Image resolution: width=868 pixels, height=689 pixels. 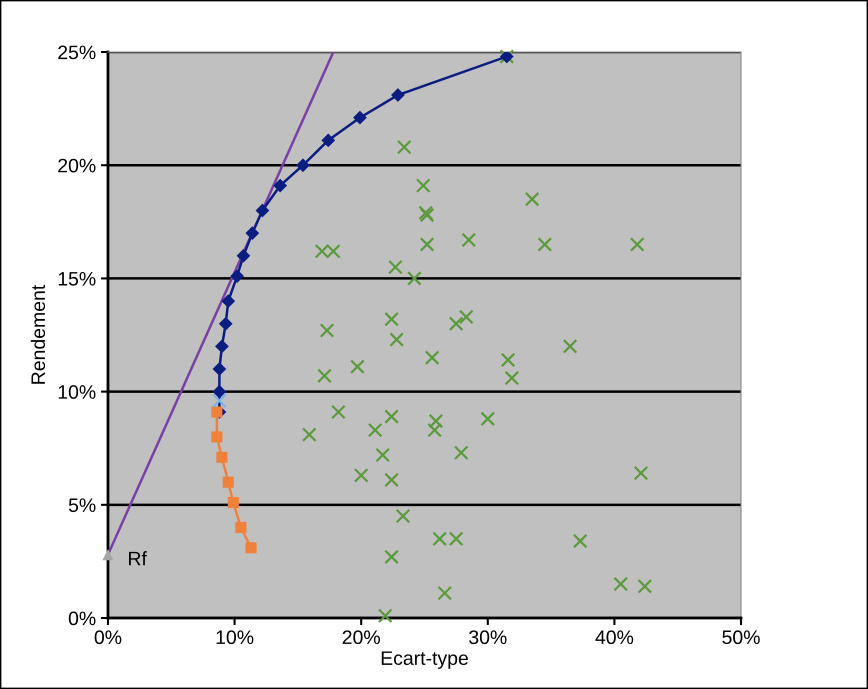 I want to click on x-tick-label: 0%, so click(x=108, y=637).